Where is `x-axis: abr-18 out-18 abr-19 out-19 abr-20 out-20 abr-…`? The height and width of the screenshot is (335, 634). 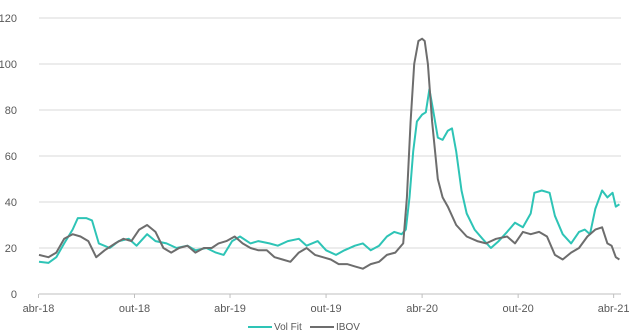
x-axis: abr-18 out-18 abr-19 out-19 abr-20 out-20 abr-… is located at coordinates (326, 304).